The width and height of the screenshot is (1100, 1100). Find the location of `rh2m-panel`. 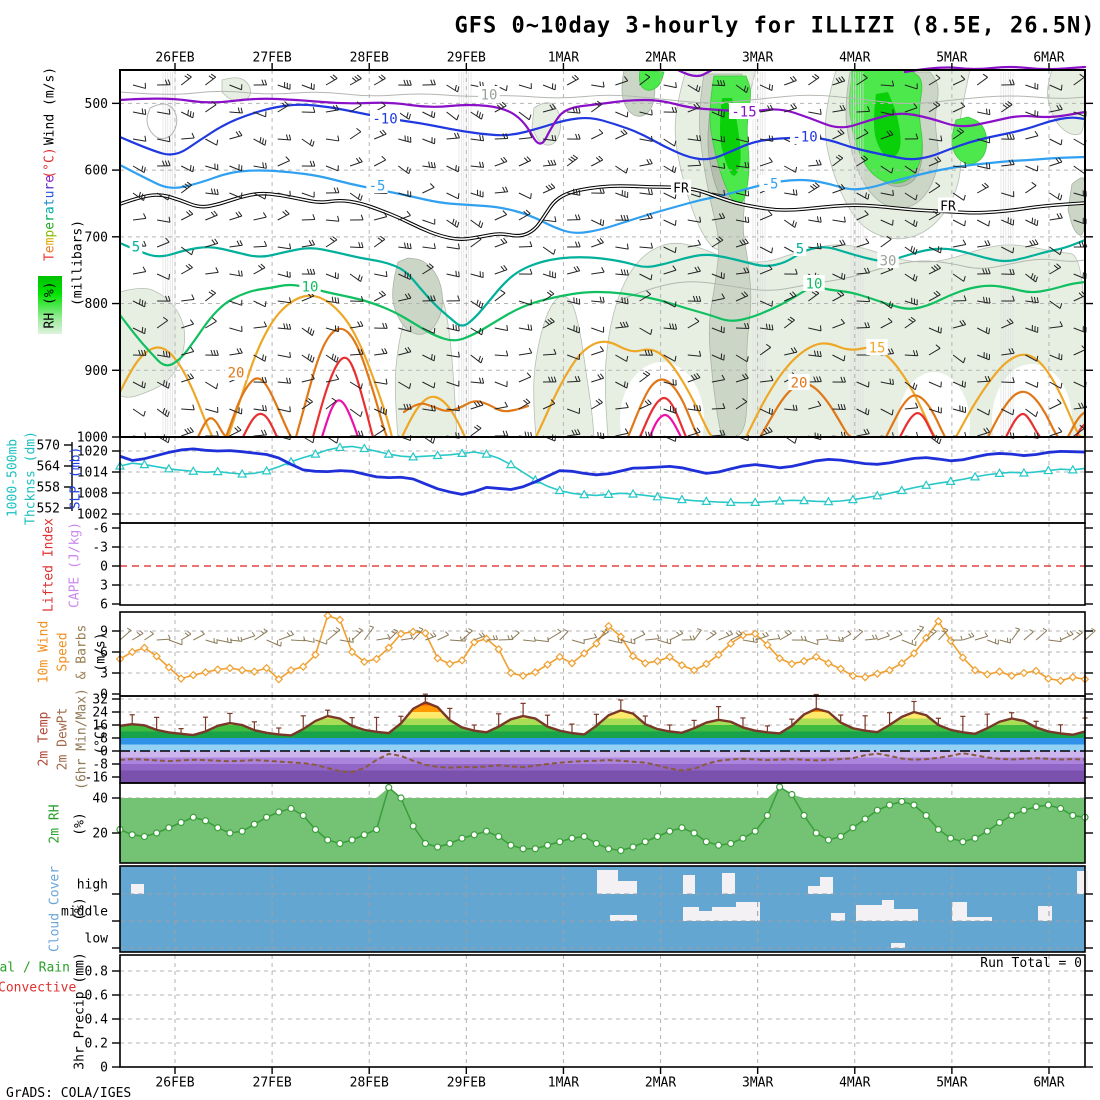

rh2m-panel is located at coordinates (602, 823).